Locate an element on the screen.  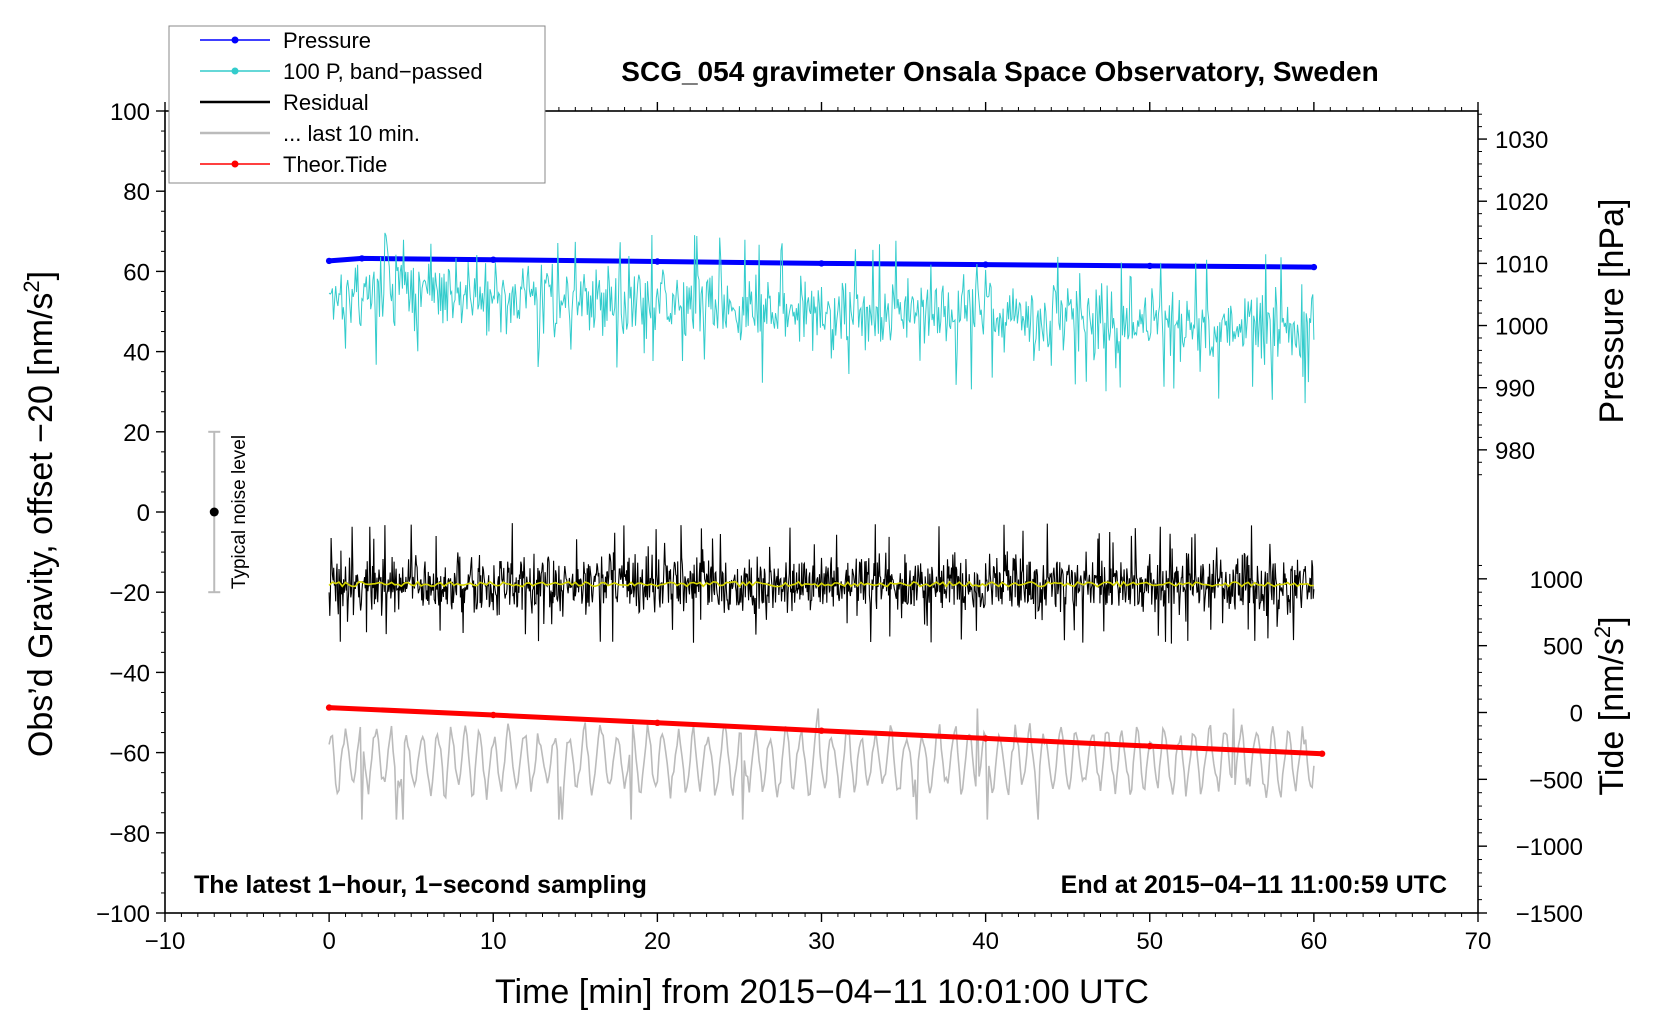
legend-entry-3-label: ... last 10 min. is located at coordinates (351, 133).